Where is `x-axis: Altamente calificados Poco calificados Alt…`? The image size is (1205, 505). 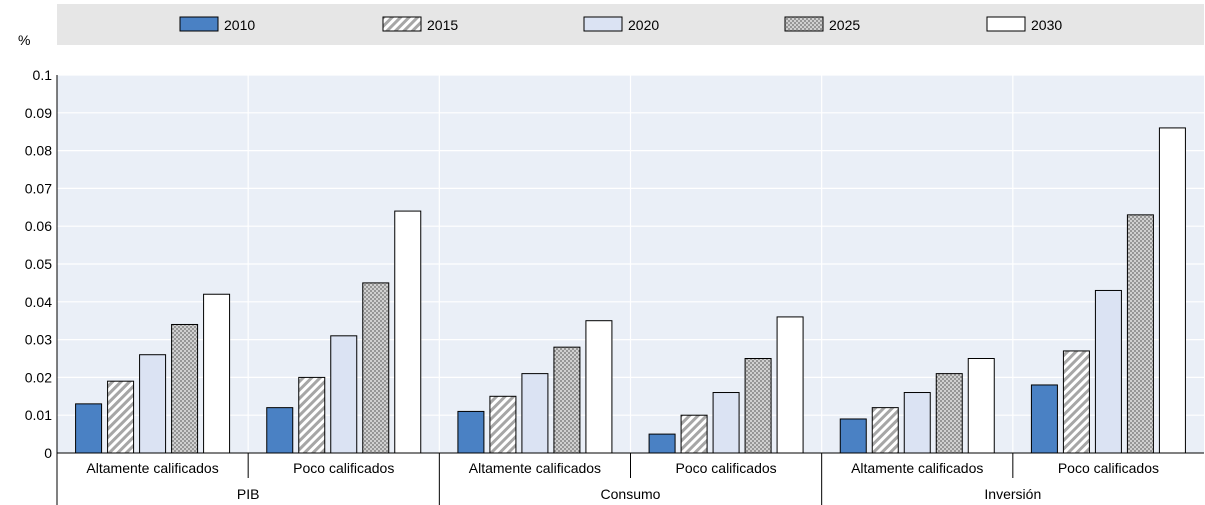 x-axis: Altamente calificados Poco calificados Alt… is located at coordinates (607, 479).